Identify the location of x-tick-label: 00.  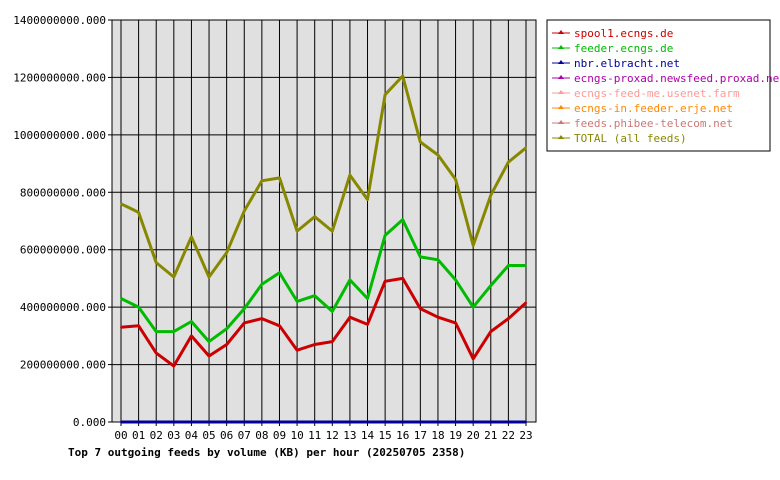
(120, 435).